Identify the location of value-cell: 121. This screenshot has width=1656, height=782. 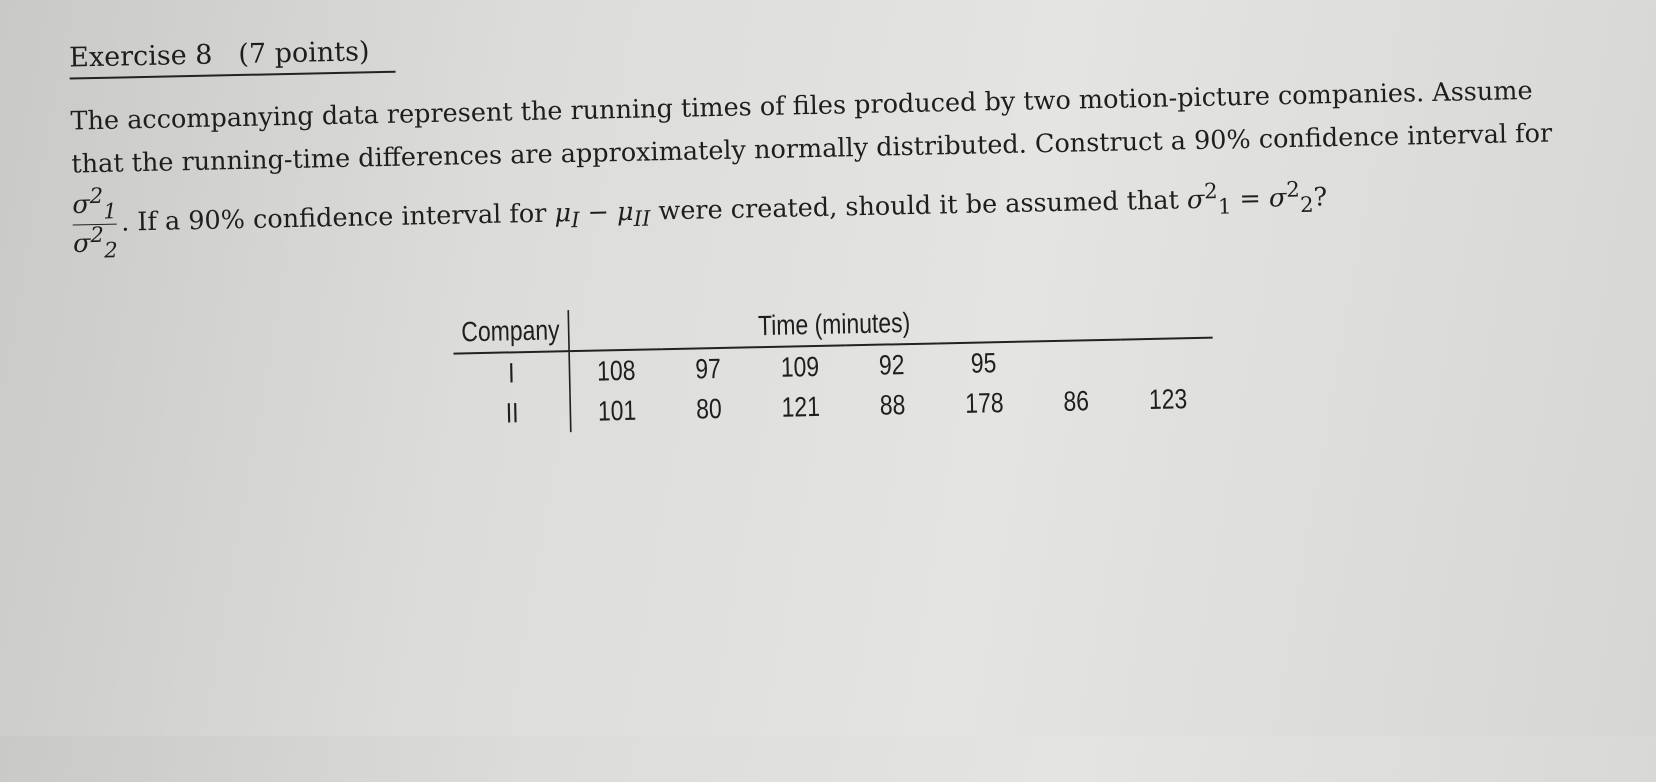
(801, 406).